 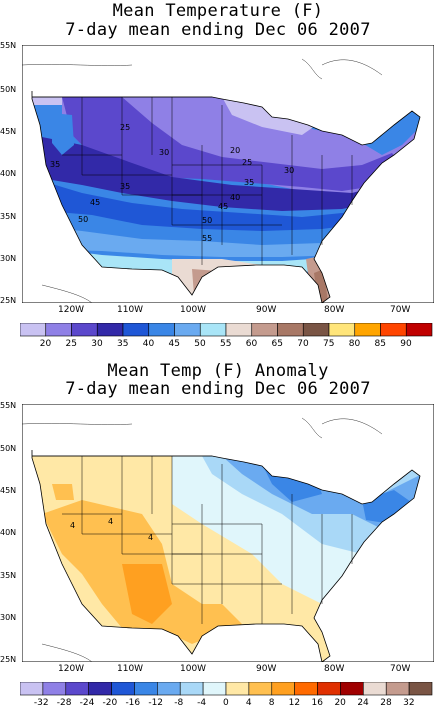 What do you see at coordinates (174, 344) in the screenshot?
I see `legend-label: 45` at bounding box center [174, 344].